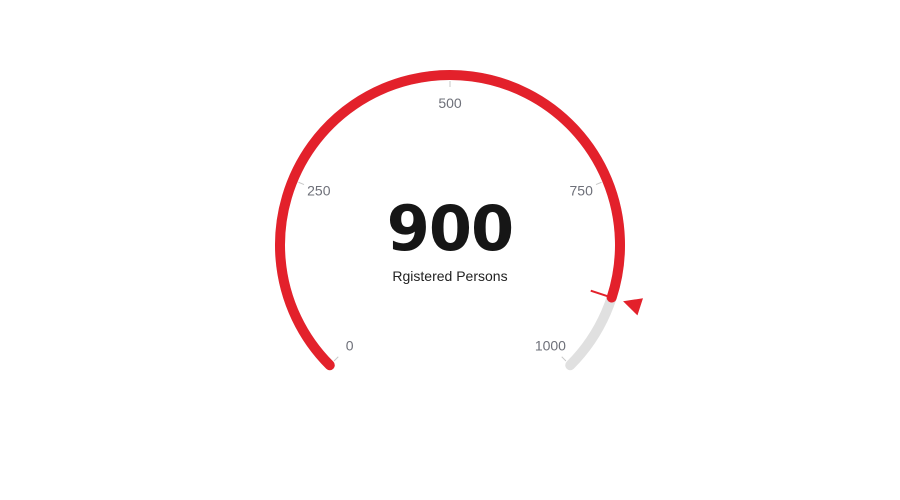 This screenshot has width=900, height=500. Describe the element at coordinates (450, 228) in the screenshot. I see `gauge-value: 900` at that location.